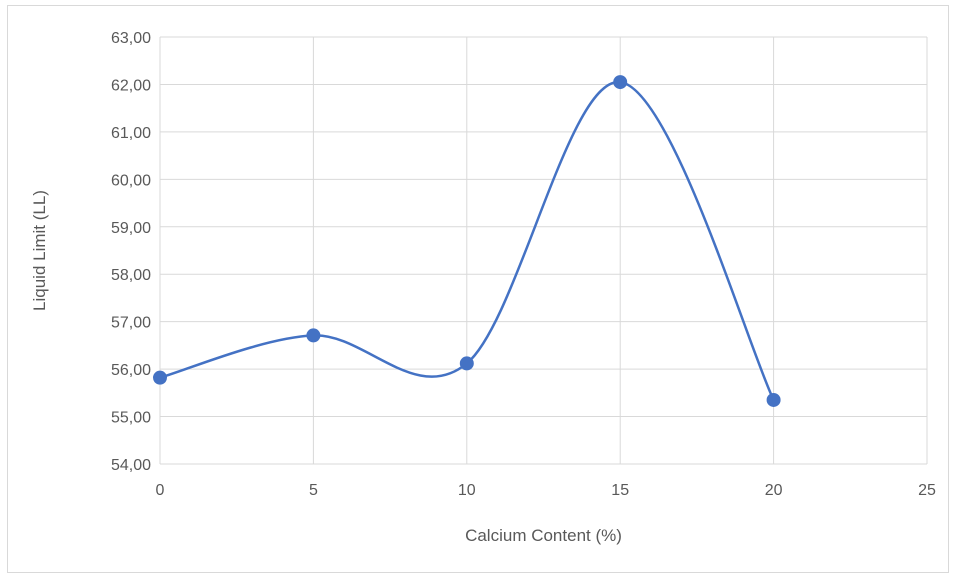 Image resolution: width=957 pixels, height=579 pixels. What do you see at coordinates (131, 465) in the screenshot?
I see `y-tick-label: 54,00` at bounding box center [131, 465].